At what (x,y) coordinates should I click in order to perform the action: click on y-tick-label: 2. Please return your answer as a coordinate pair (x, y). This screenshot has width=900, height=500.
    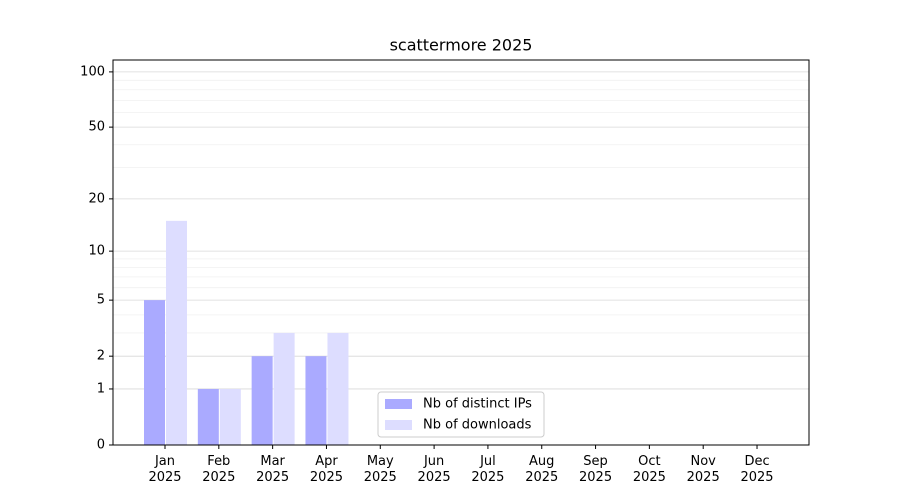
    Looking at the image, I should click on (101, 356).